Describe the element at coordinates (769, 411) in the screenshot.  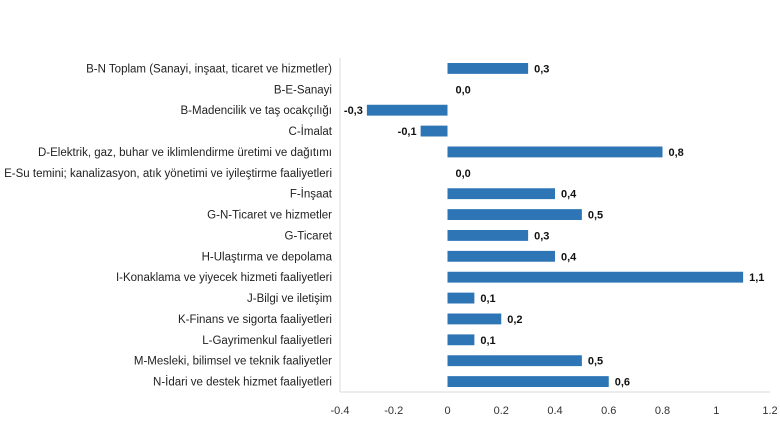
I see `x-tick-label: 1.2` at that location.